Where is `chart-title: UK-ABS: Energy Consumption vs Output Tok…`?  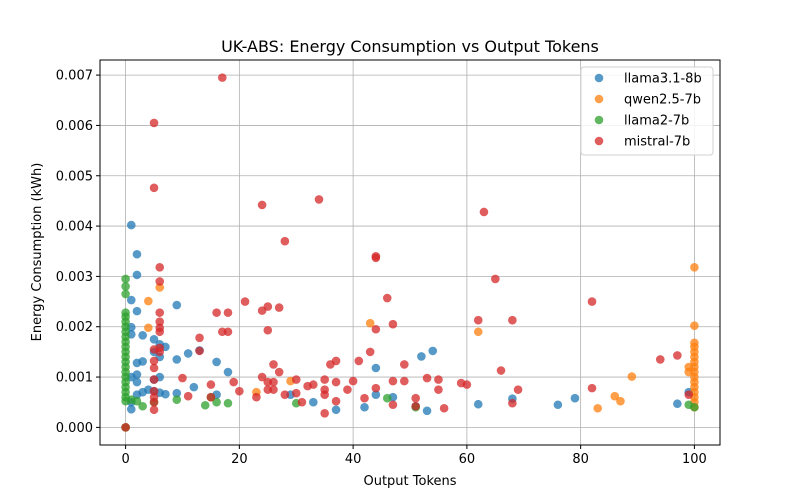 chart-title: UK-ABS: Energy Consumption vs Output Tok… is located at coordinates (410, 46).